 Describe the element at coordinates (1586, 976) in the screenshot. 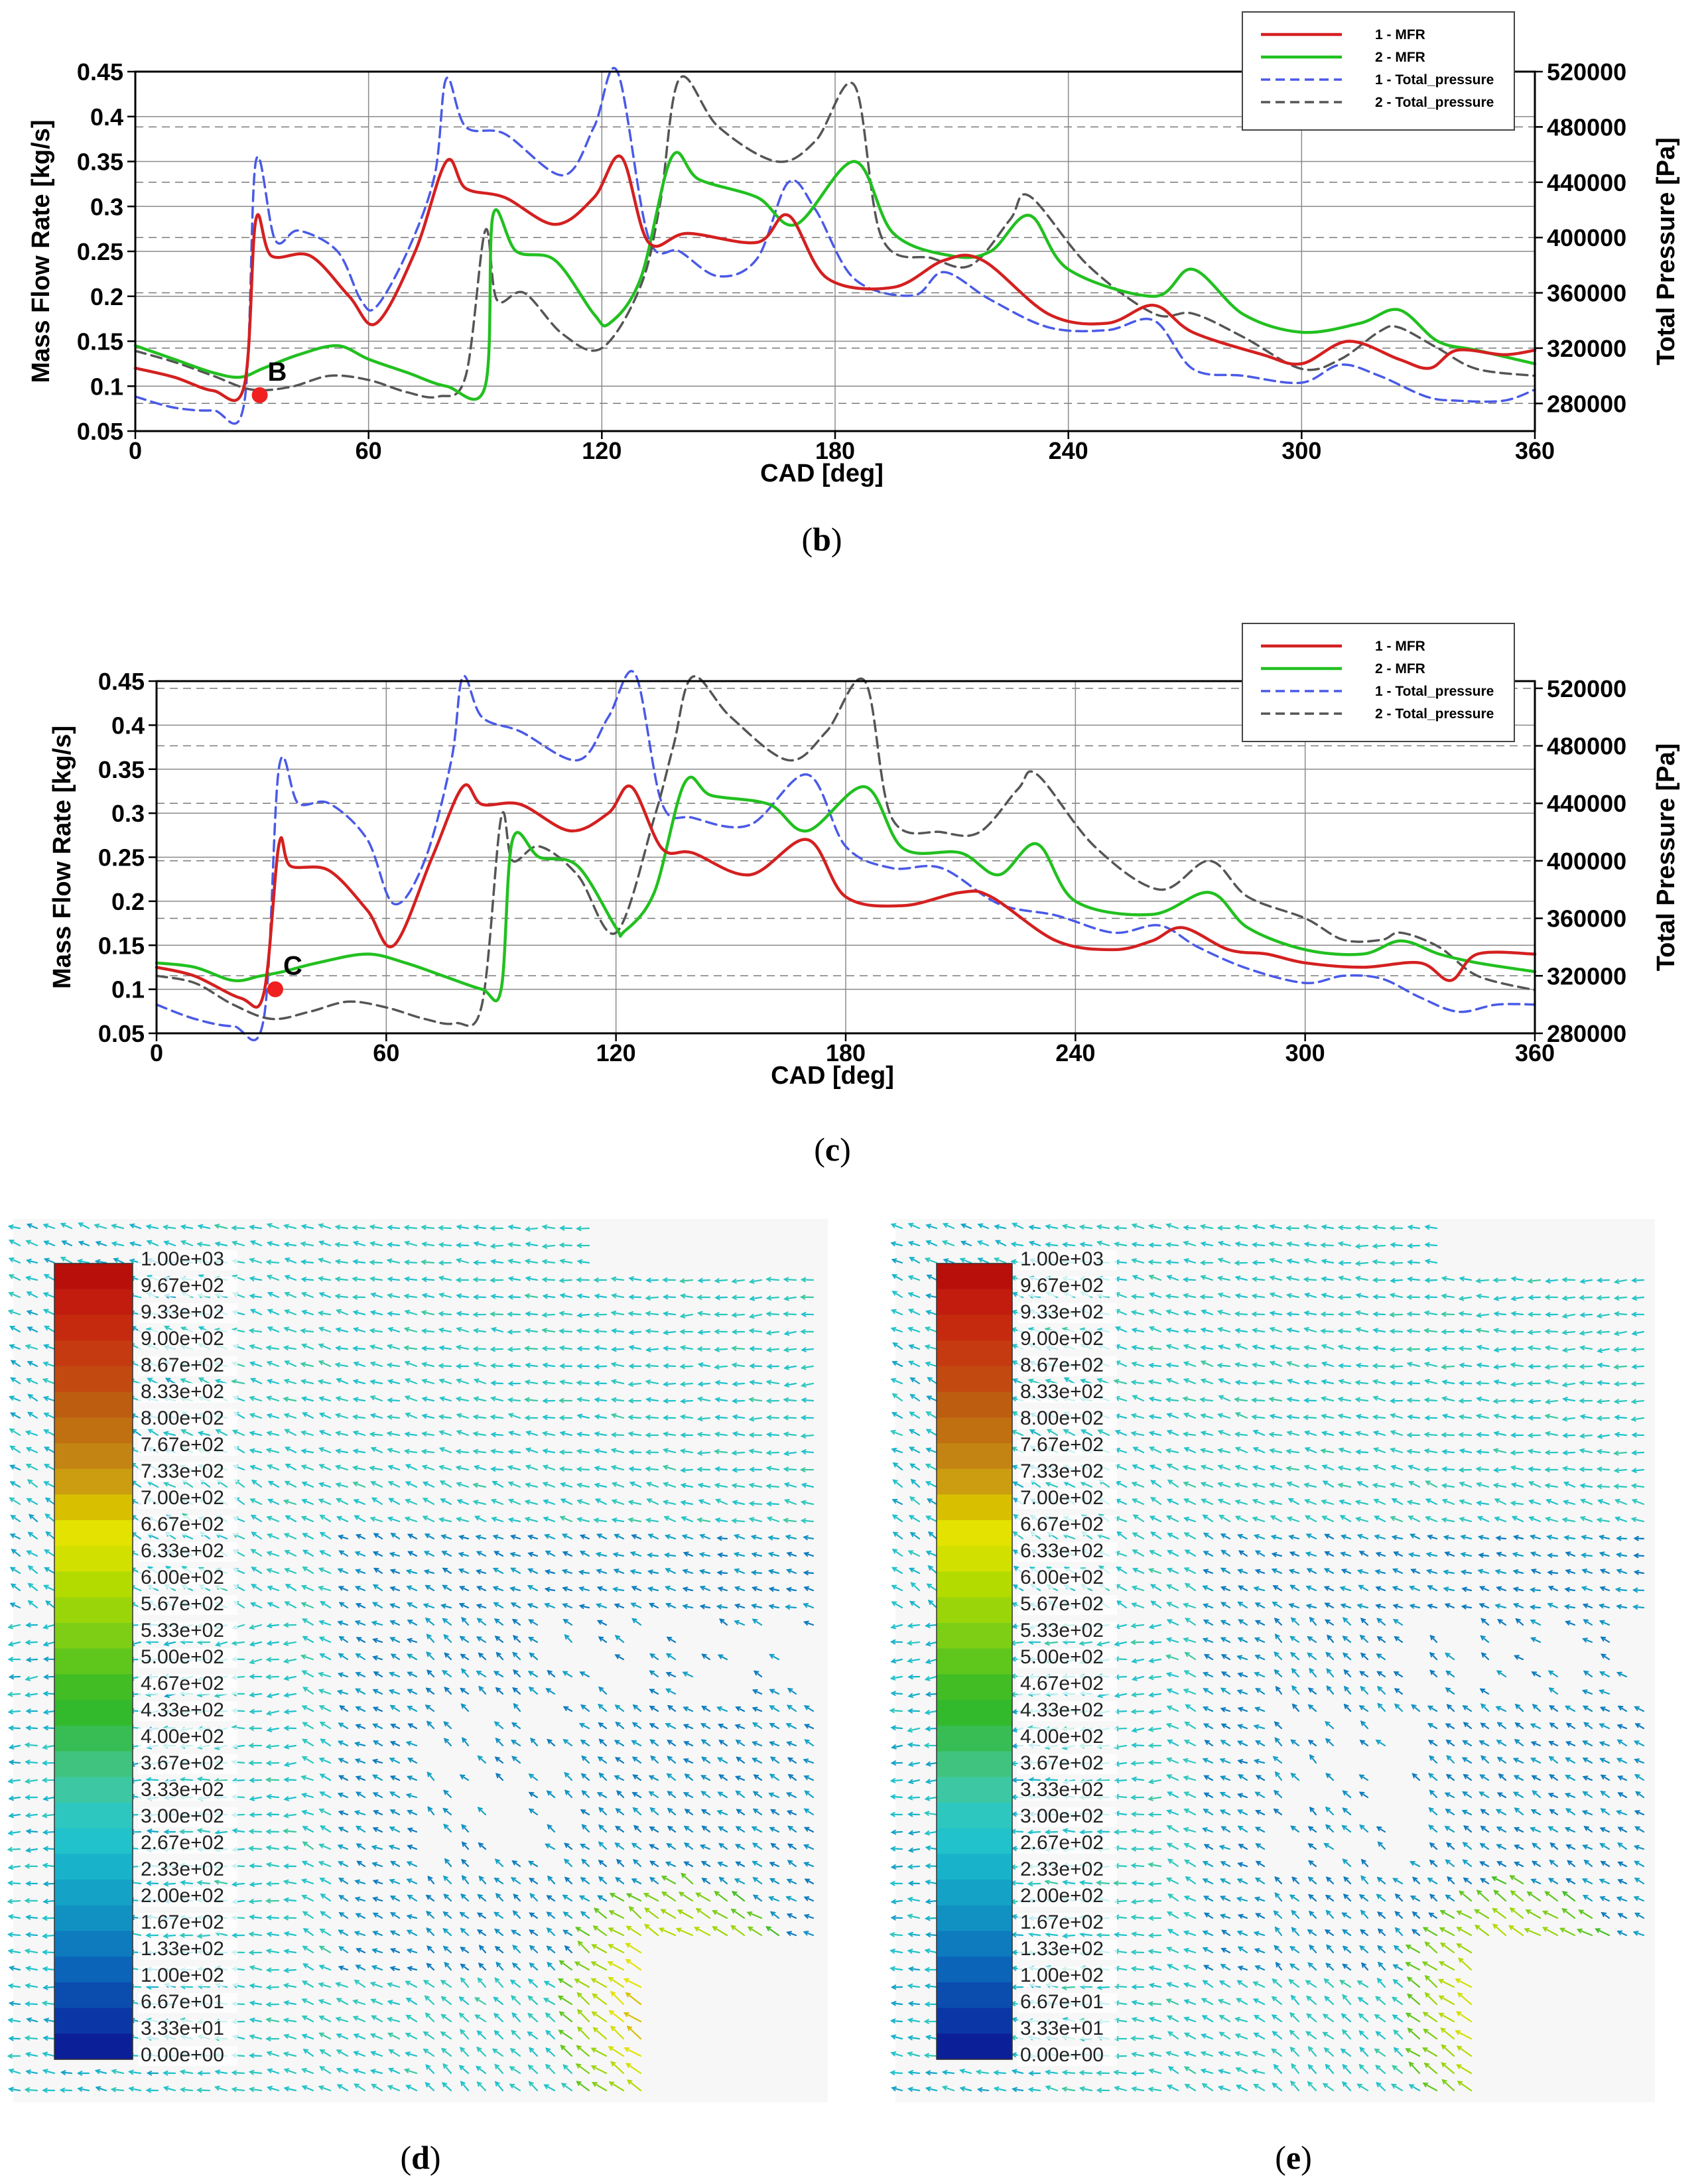

I see `y2-tick-label: 320000` at that location.